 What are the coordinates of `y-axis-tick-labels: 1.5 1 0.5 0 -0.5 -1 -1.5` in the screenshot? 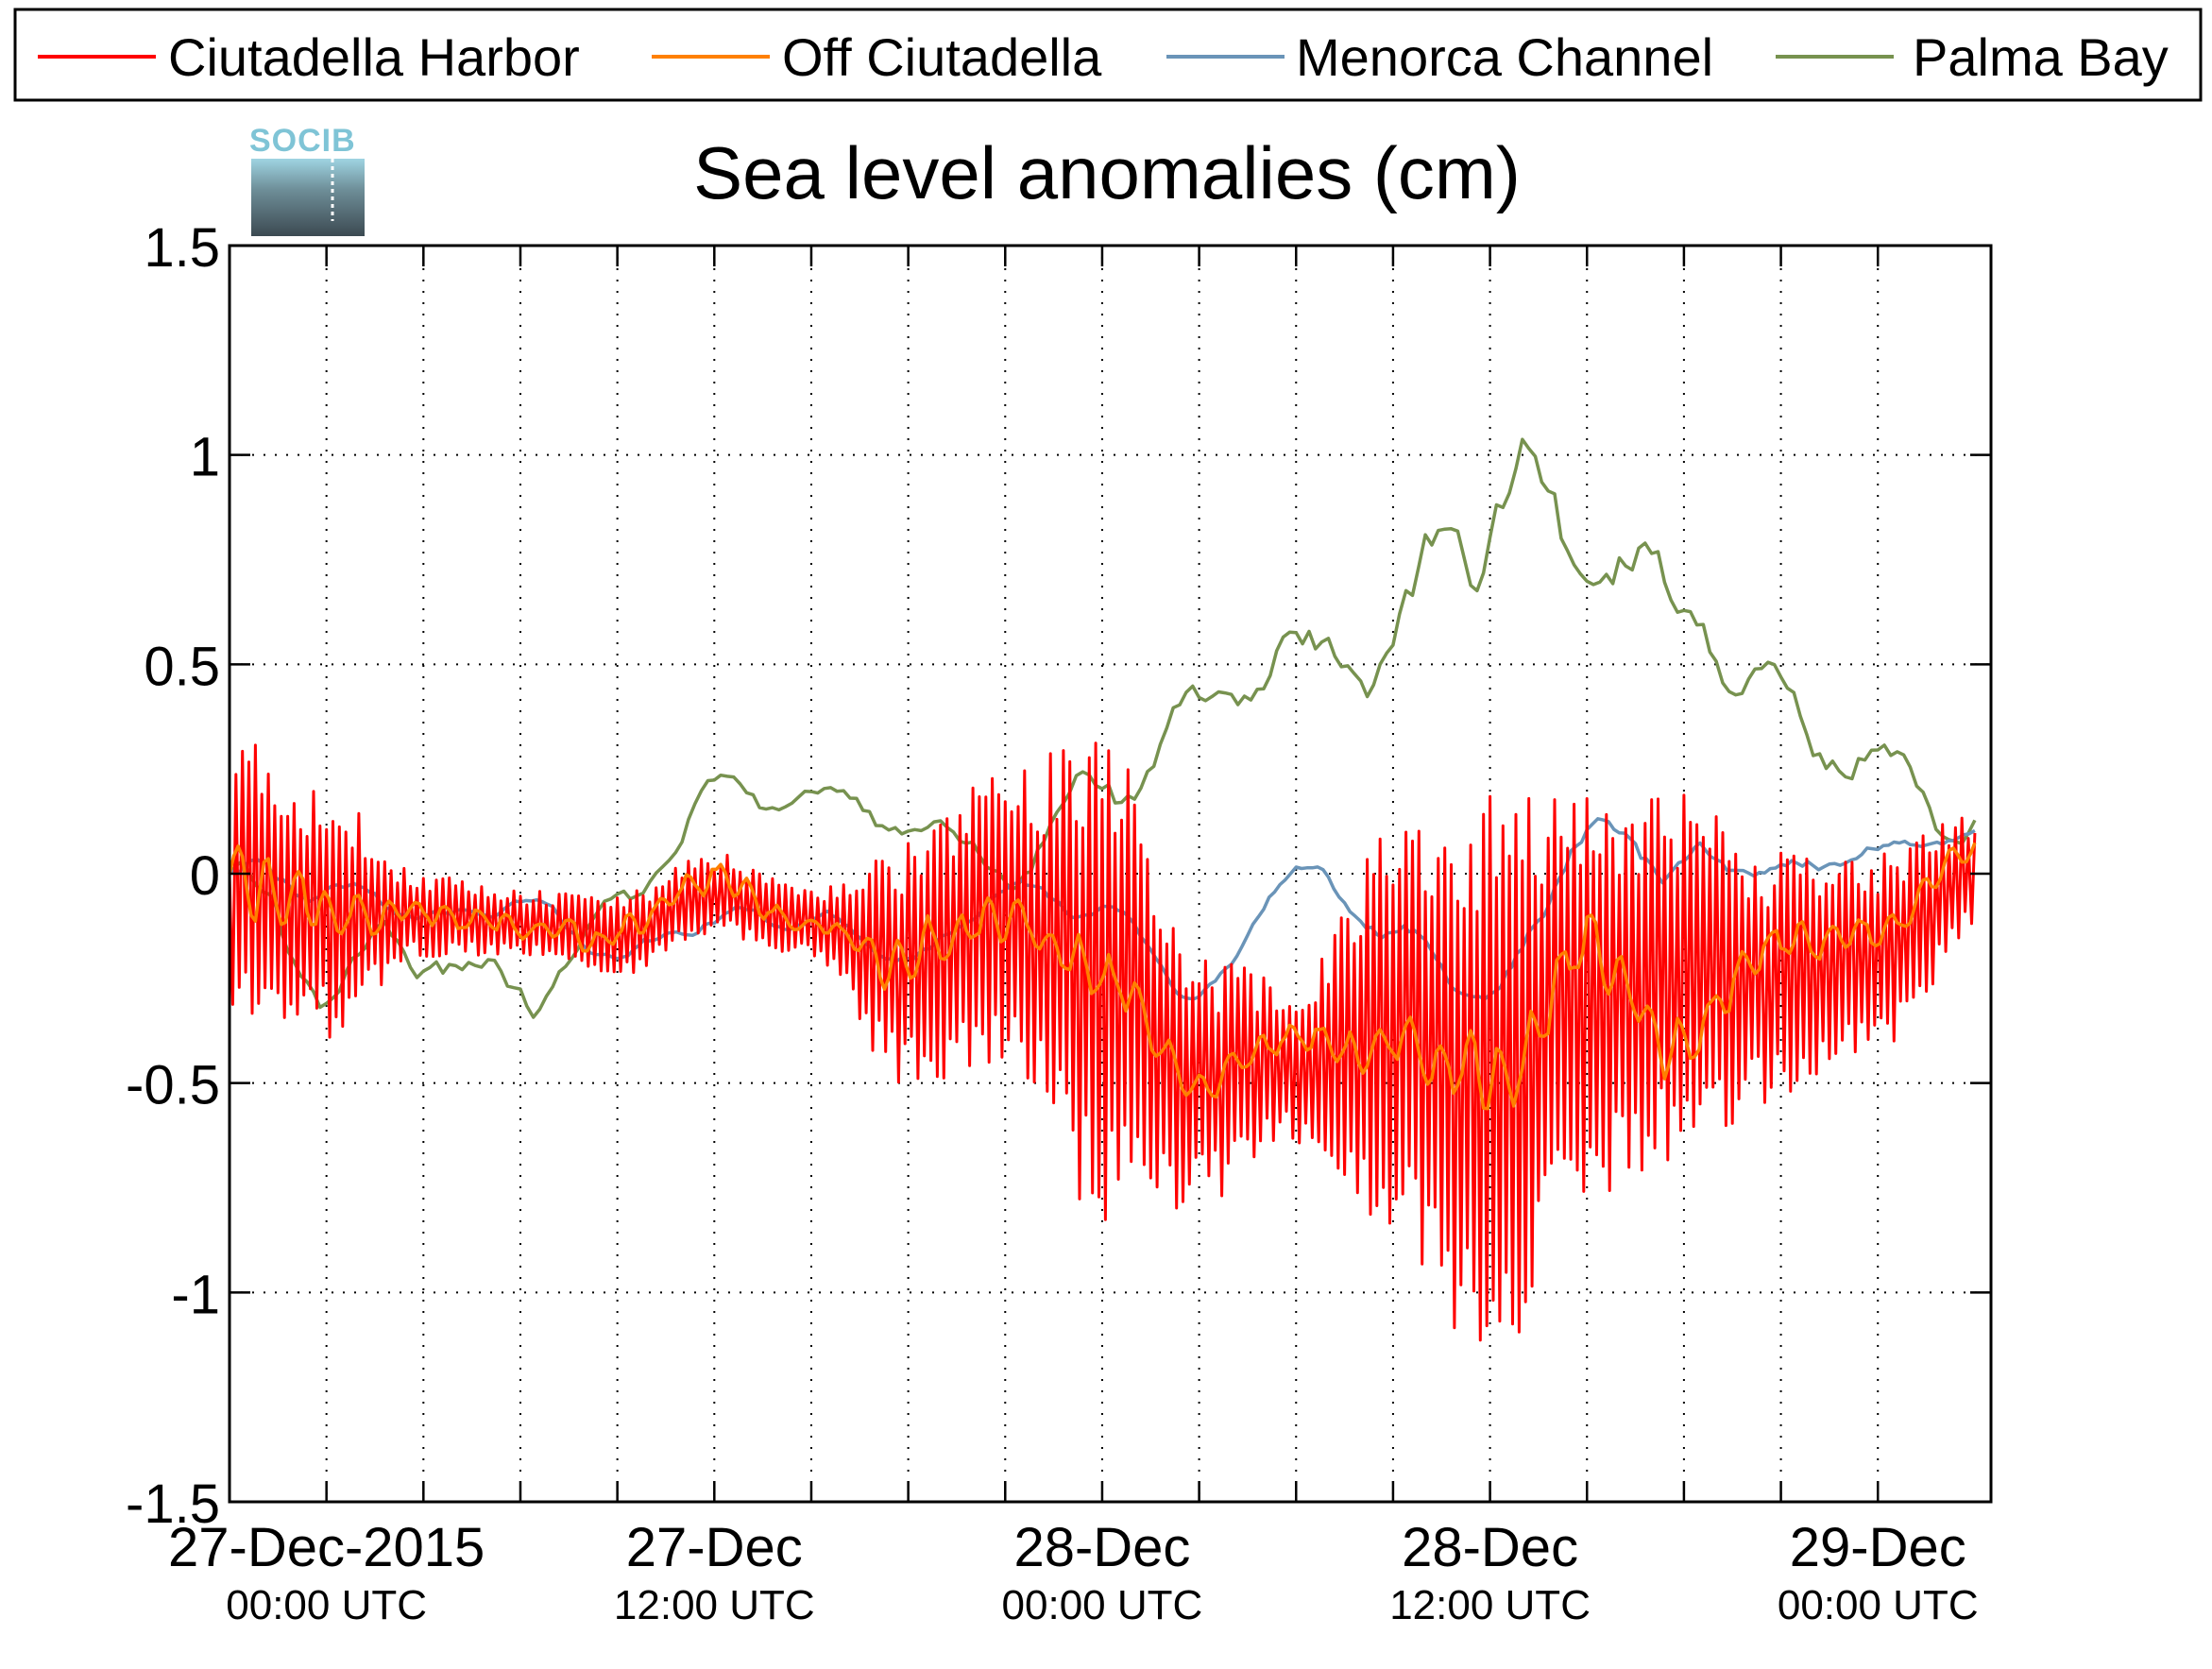 It's located at (173, 876).